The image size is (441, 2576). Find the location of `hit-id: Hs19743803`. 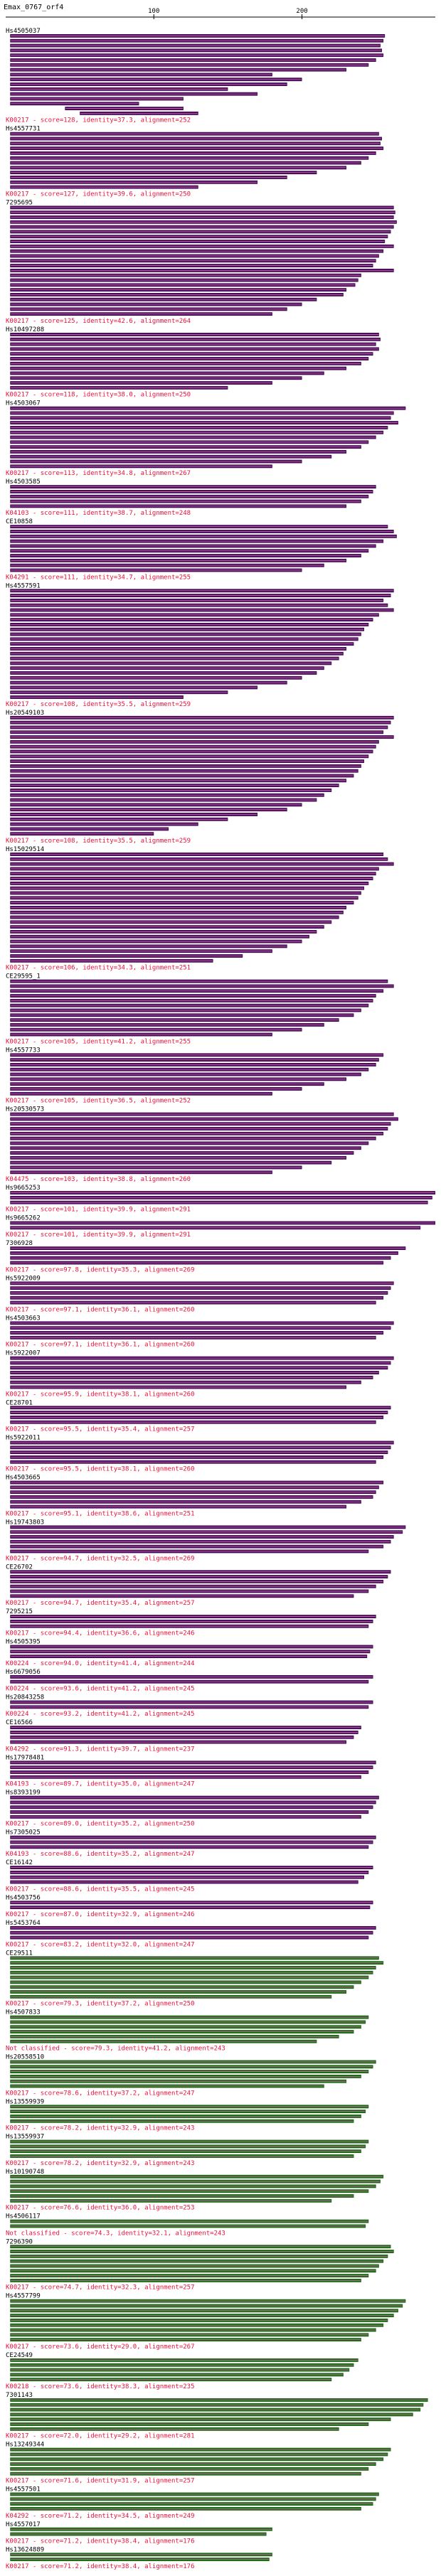

hit-id: Hs19743803 is located at coordinates (25, 1523).